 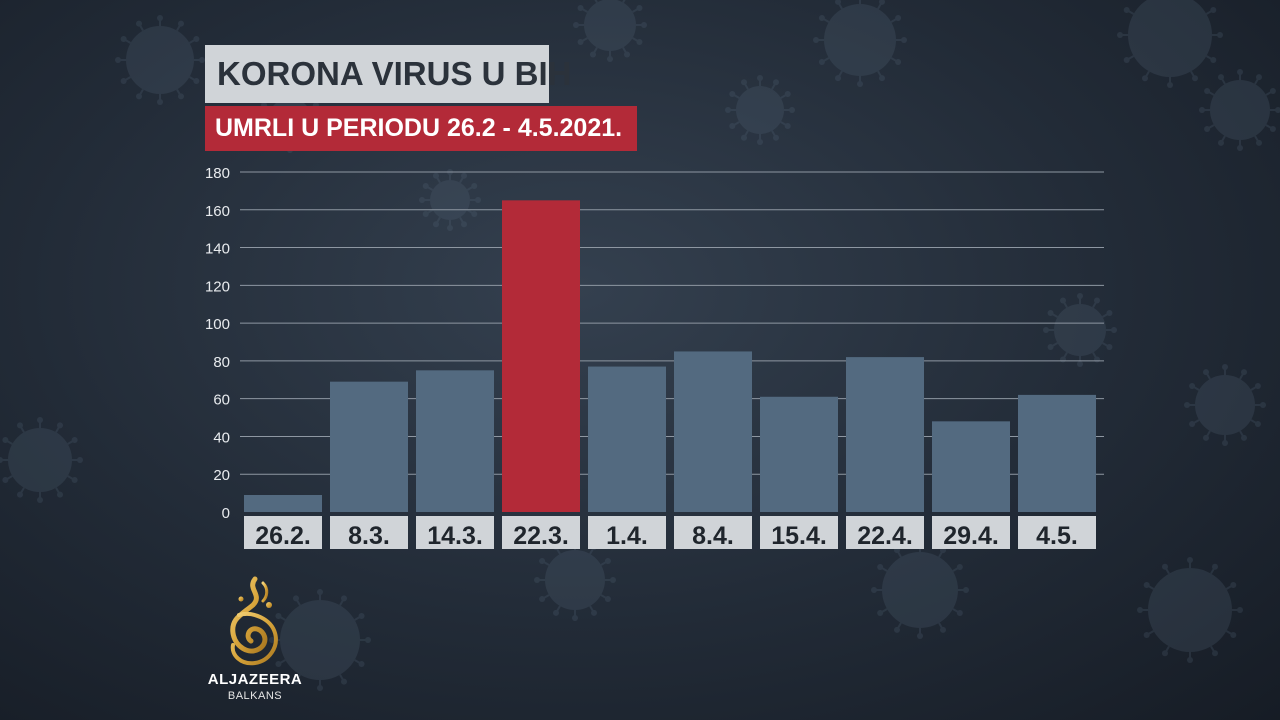 What do you see at coordinates (1057, 536) in the screenshot?
I see `x-tick-label: 4.5.` at bounding box center [1057, 536].